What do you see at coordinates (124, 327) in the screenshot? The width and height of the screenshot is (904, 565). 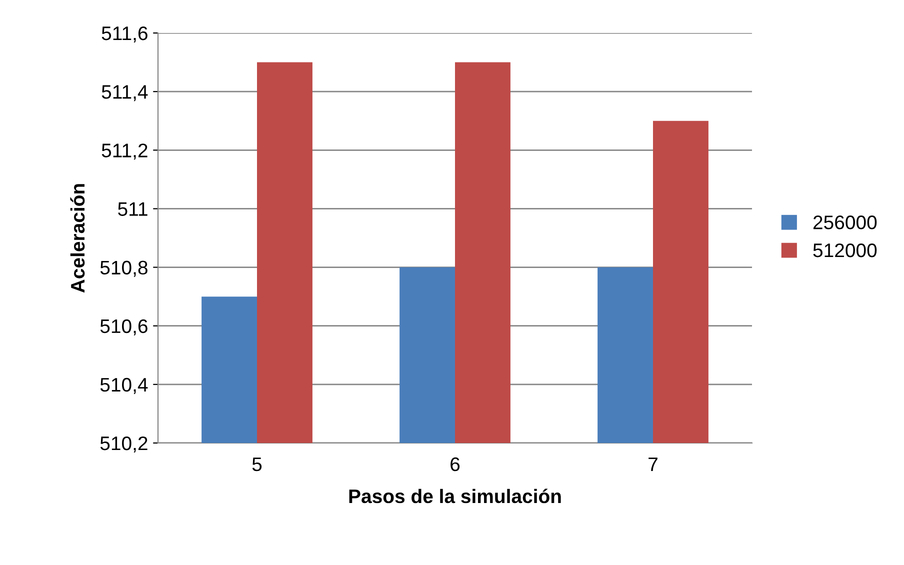 I see `y-tick-label: 510,6` at bounding box center [124, 327].